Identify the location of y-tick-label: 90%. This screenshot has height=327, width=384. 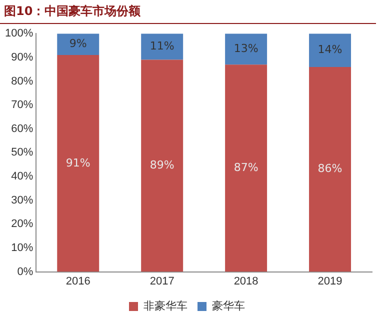
(22, 57).